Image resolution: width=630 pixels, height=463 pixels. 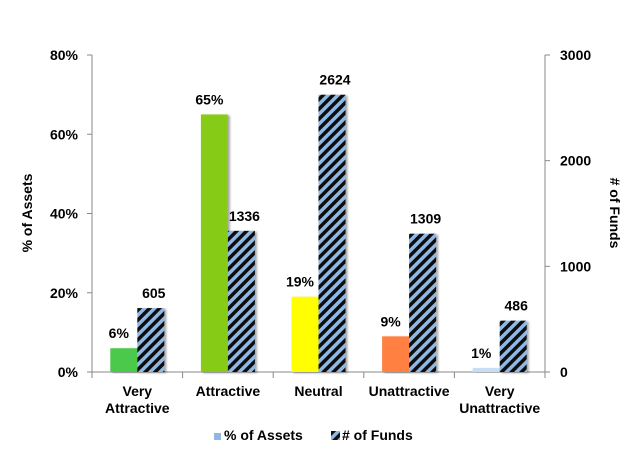 I want to click on y-left-tick-label: 0%, so click(x=68, y=372).